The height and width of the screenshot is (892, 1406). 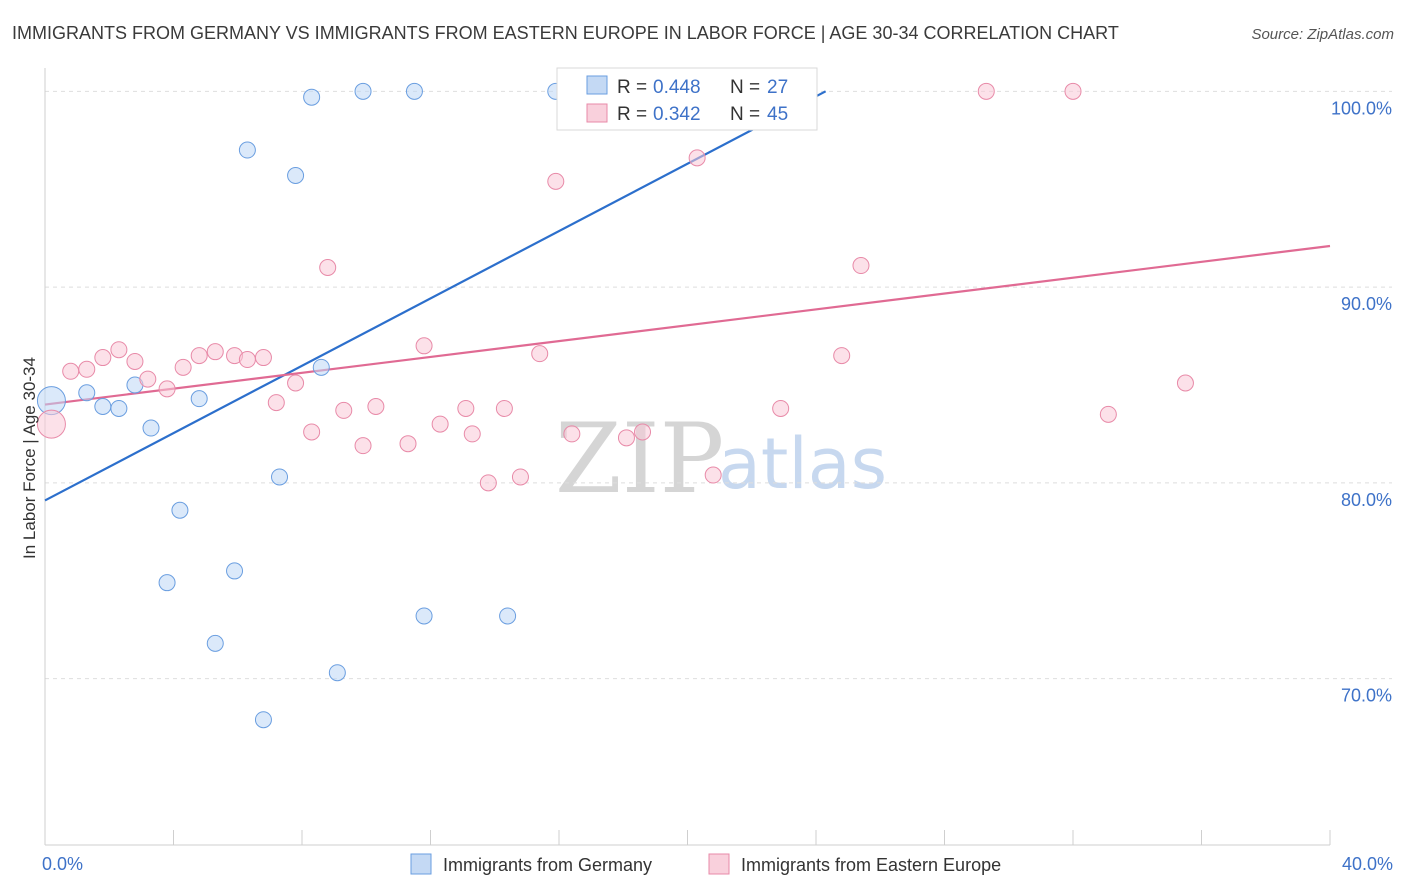 I want to click on watermark: ZIP atlas, so click(x=721, y=459).